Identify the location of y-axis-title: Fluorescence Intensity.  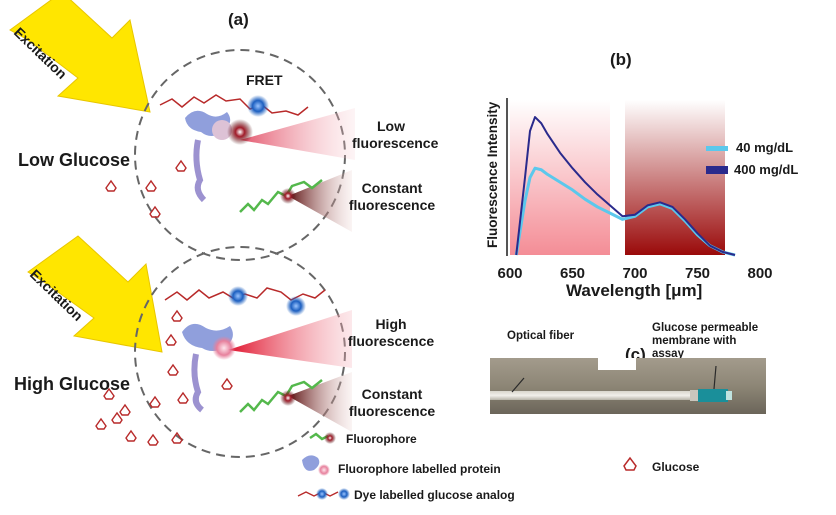
(492, 174).